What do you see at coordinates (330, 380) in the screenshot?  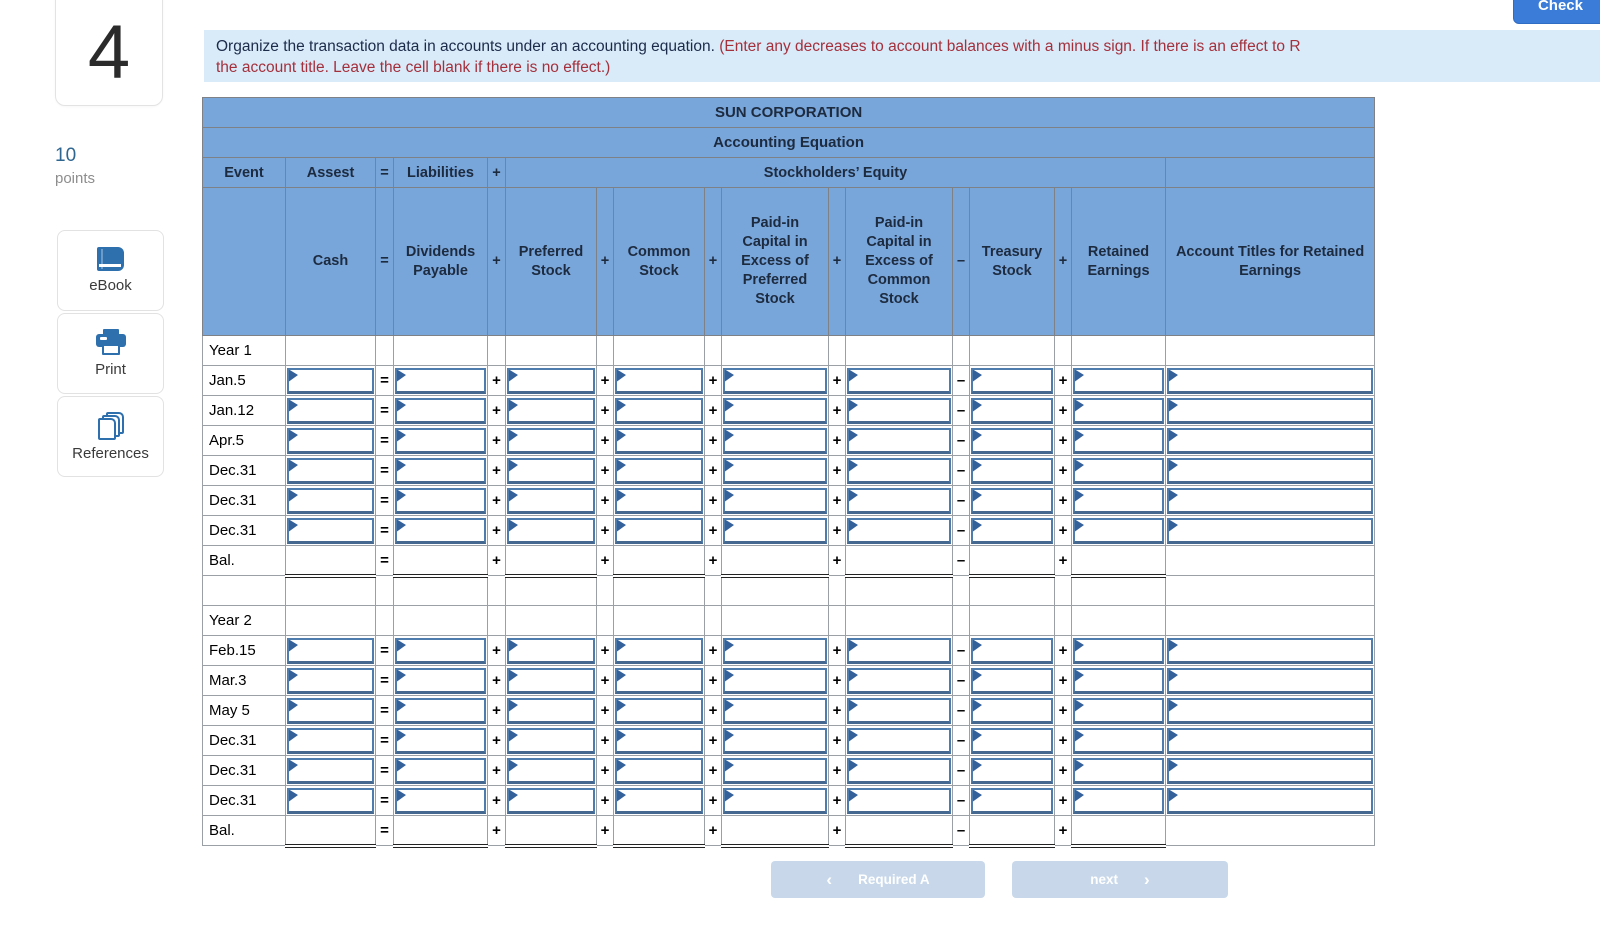 I see `input-jan5-cash` at bounding box center [330, 380].